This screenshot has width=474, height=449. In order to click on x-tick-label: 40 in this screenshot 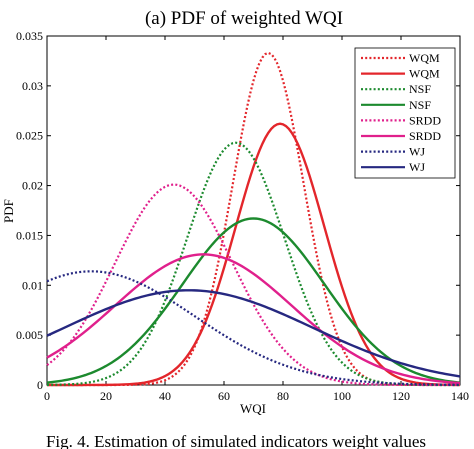, I will do `click(165, 396)`.